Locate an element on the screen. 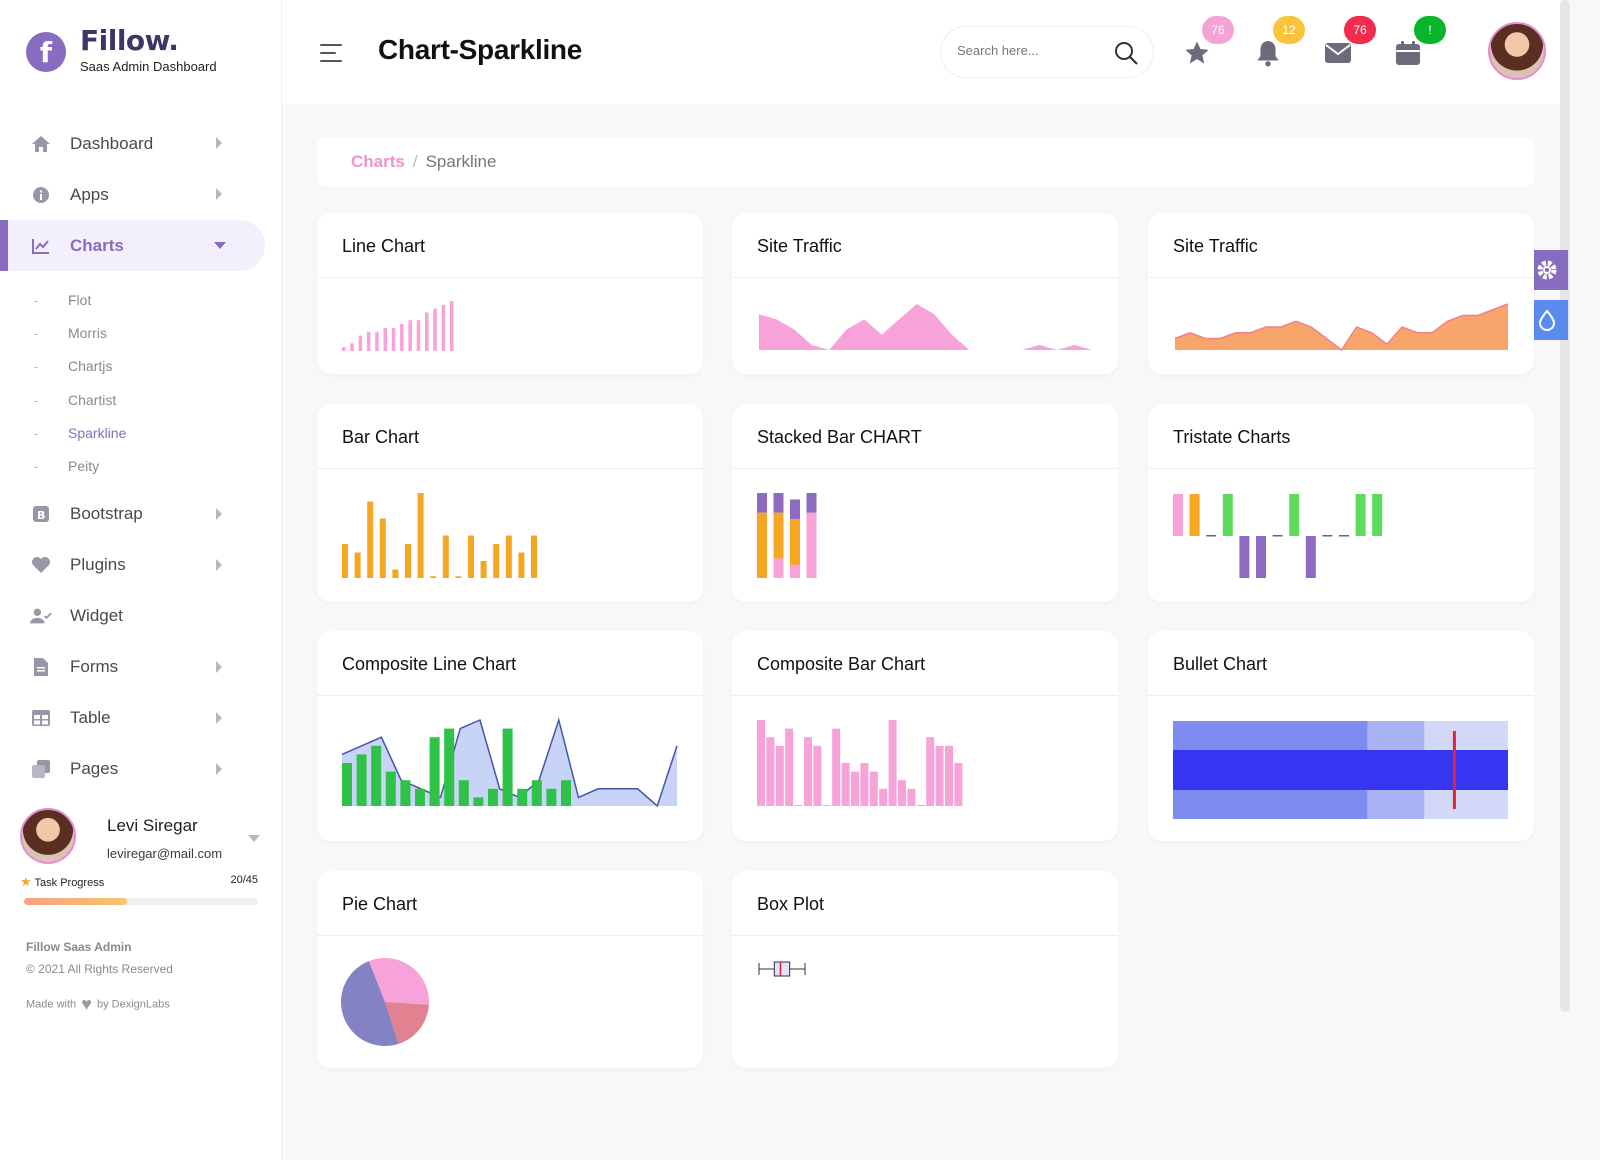  page-scrollbar is located at coordinates (1565, 506).